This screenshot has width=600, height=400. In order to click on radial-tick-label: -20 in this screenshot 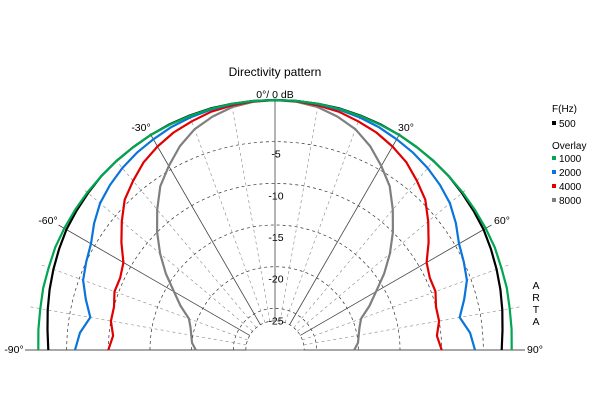, I will do `click(275, 280)`.